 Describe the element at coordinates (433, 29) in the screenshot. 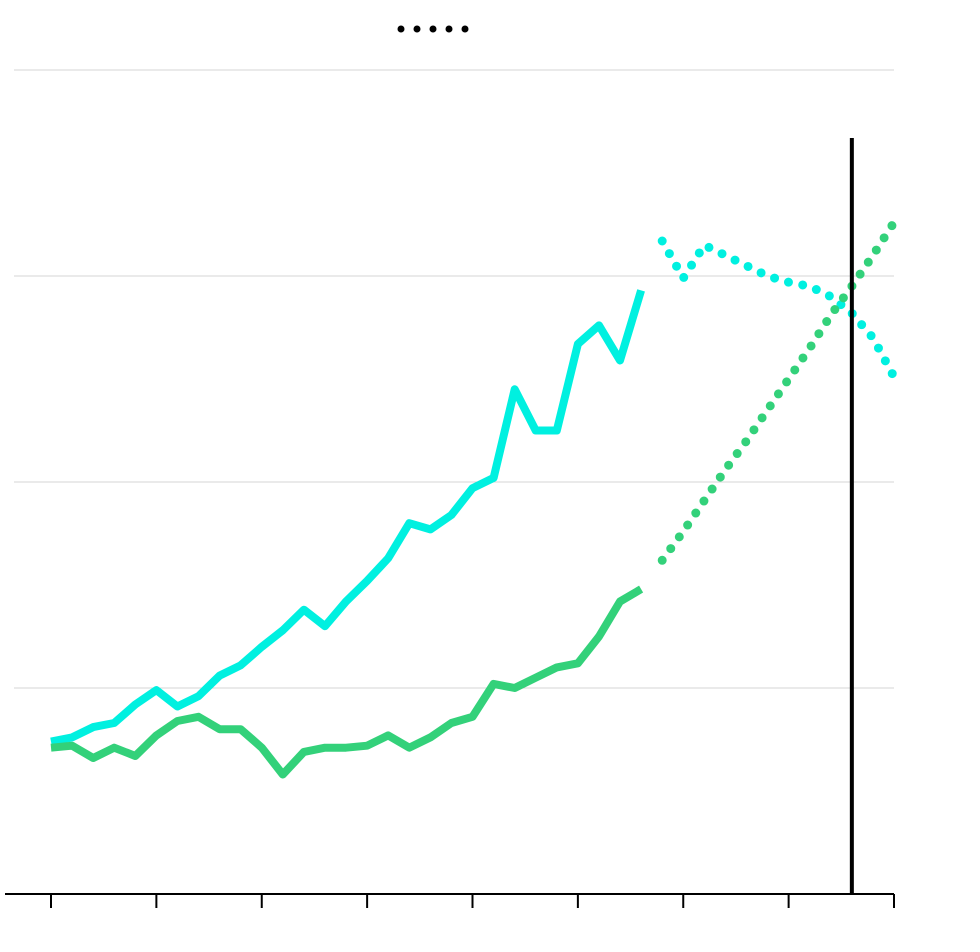

I see `top-dots` at that location.